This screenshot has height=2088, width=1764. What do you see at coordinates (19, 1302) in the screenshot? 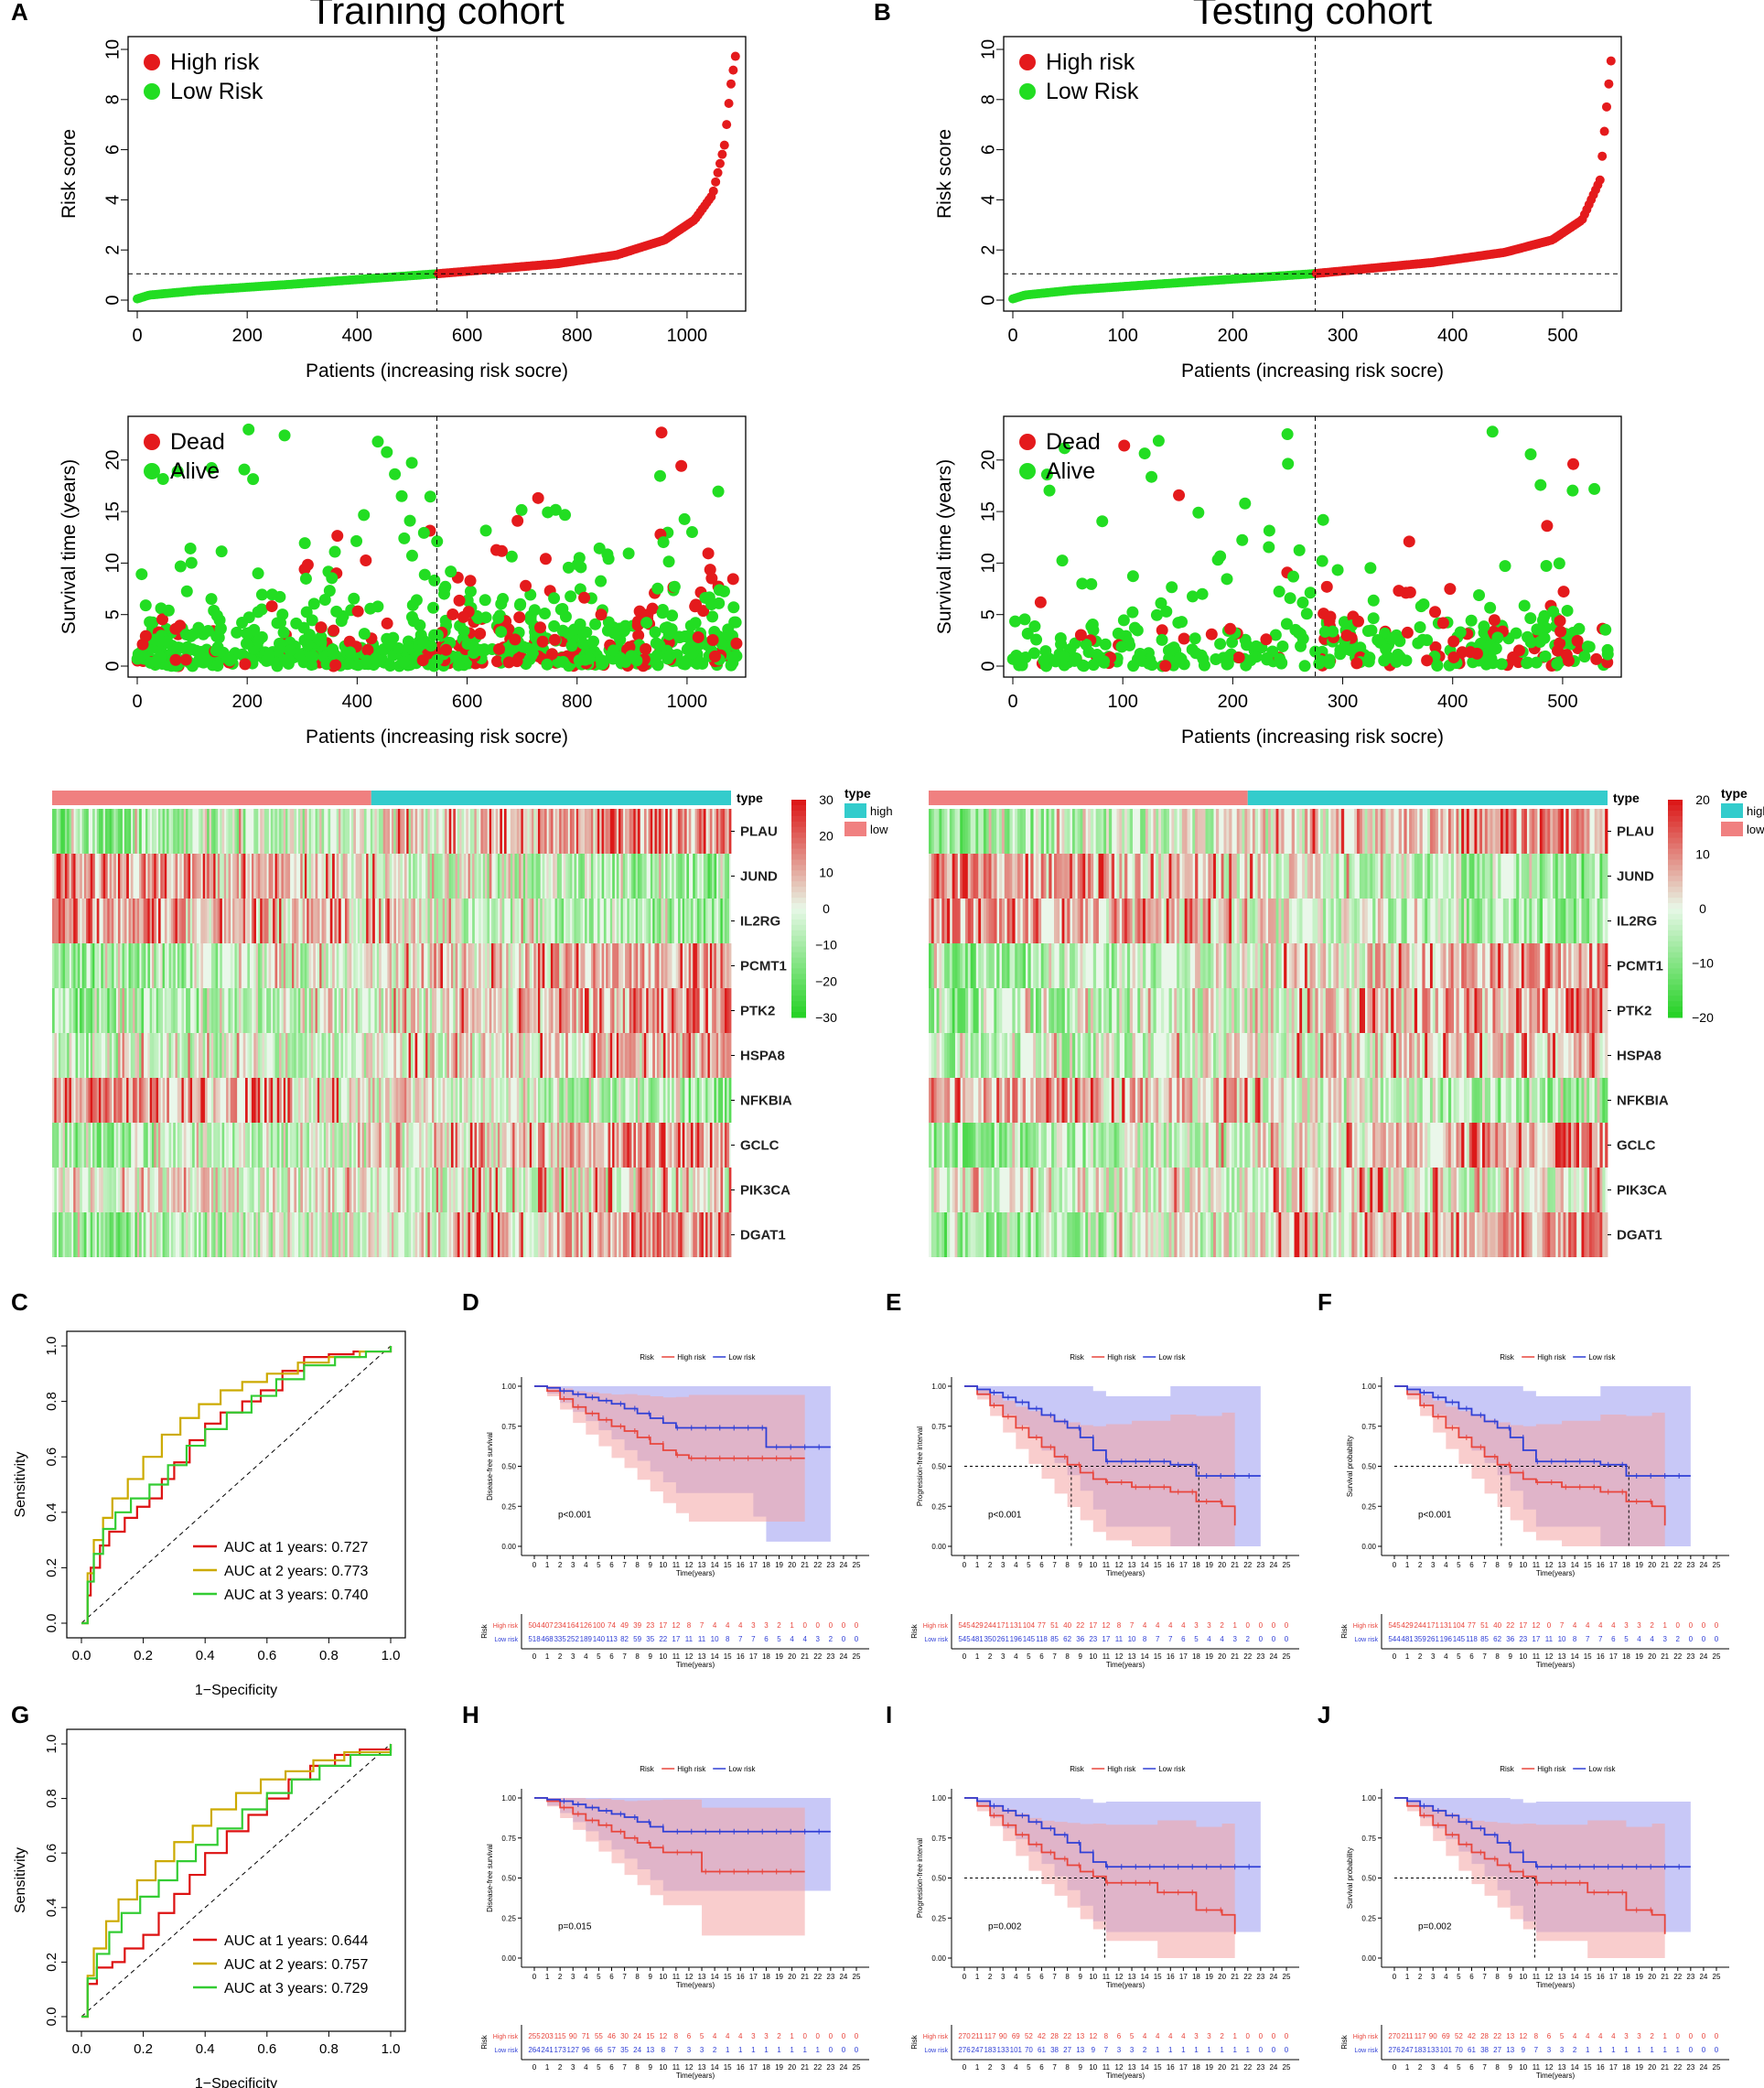
I see `panel-letter-c: C` at bounding box center [19, 1302].